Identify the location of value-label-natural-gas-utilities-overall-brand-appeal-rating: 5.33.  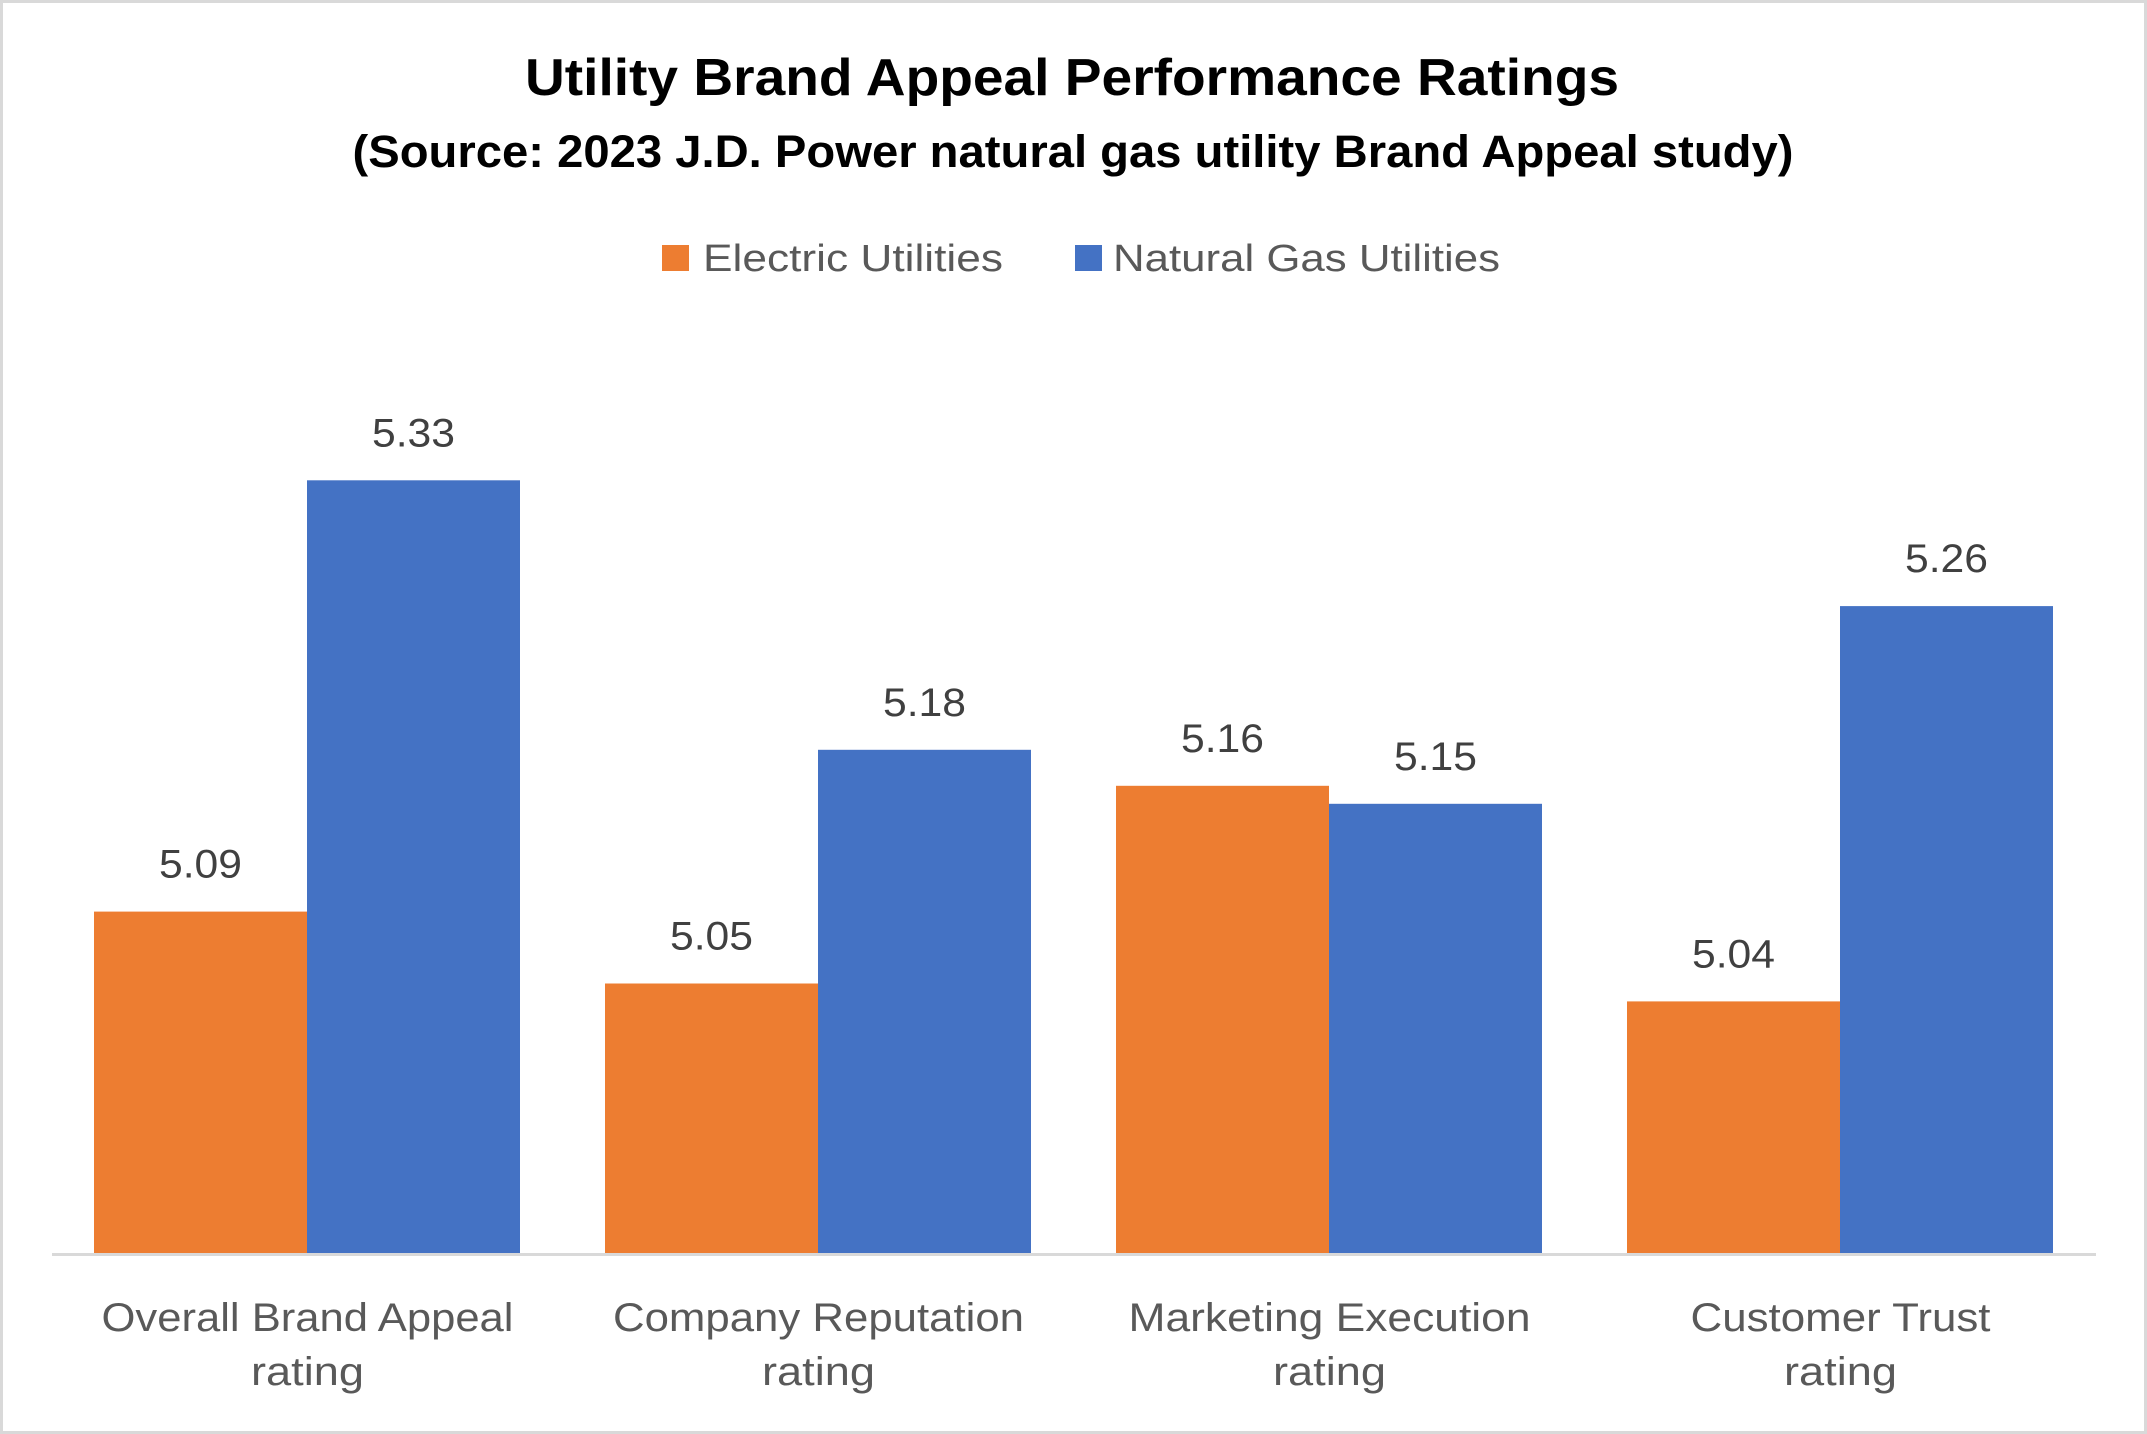
(413, 433).